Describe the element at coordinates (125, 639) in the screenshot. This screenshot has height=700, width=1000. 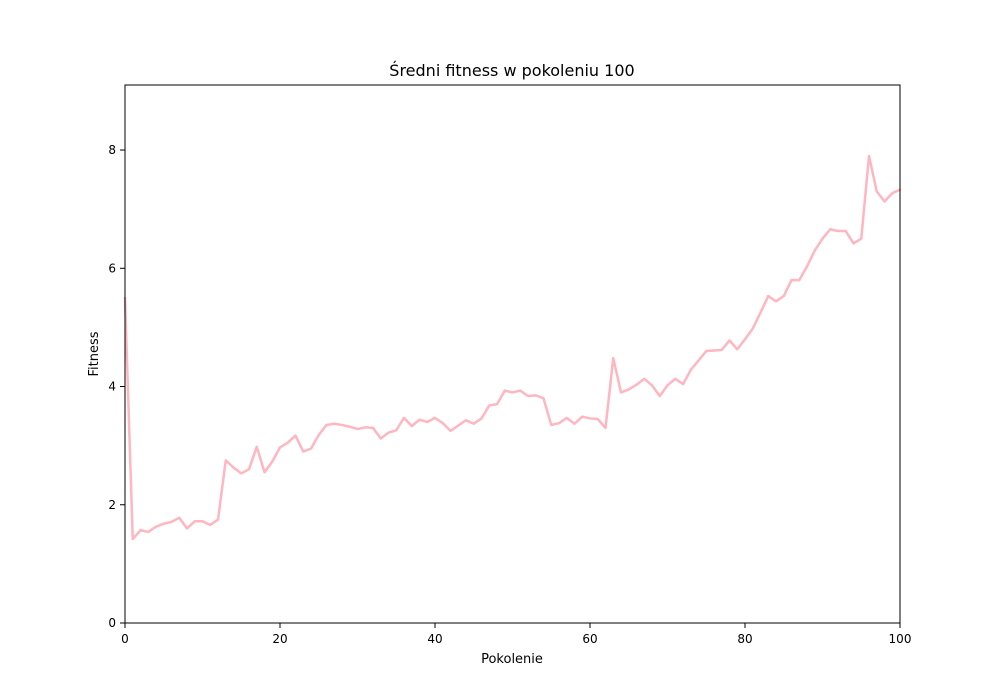
I see `x-tick-label: 0` at that location.